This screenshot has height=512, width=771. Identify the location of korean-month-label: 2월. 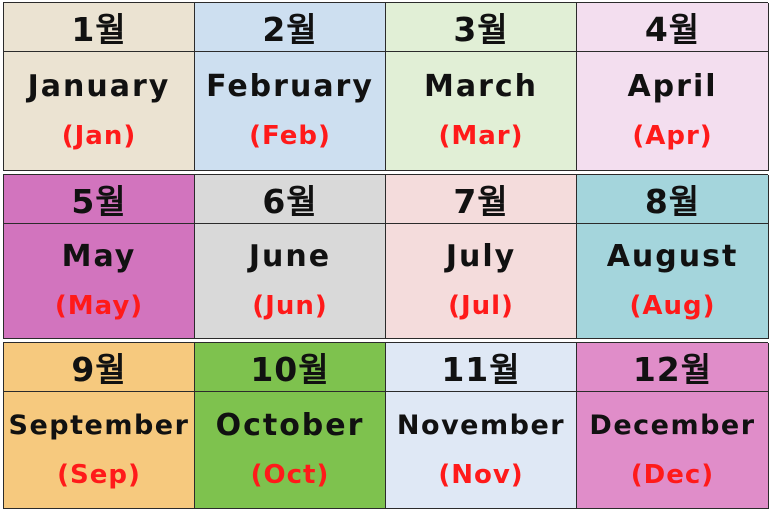
(290, 27).